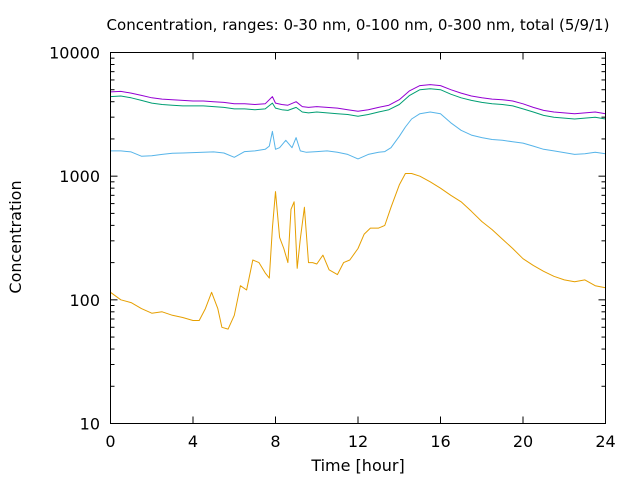  I want to click on y-tick-label: 10, so click(90, 424).